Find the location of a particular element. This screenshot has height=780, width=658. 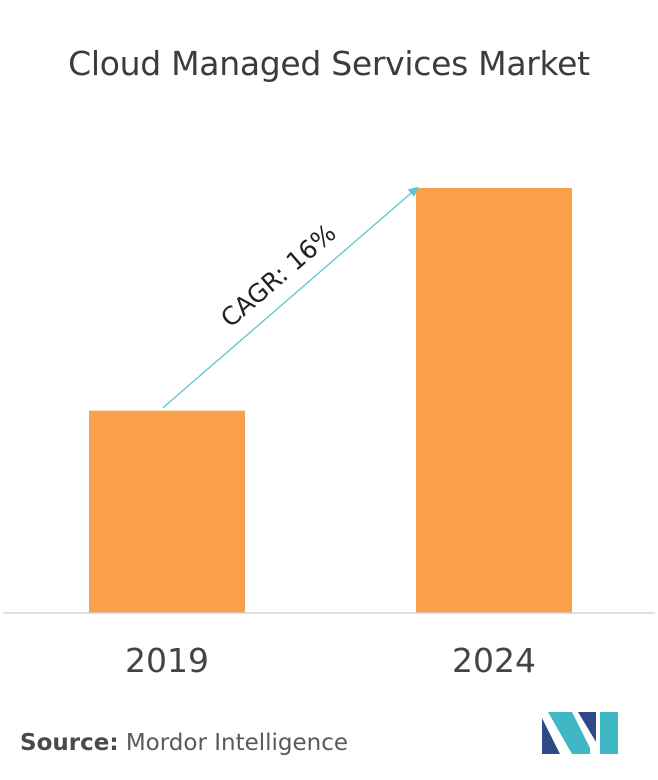

cagr-label: CAGR: 16% is located at coordinates (278, 275).